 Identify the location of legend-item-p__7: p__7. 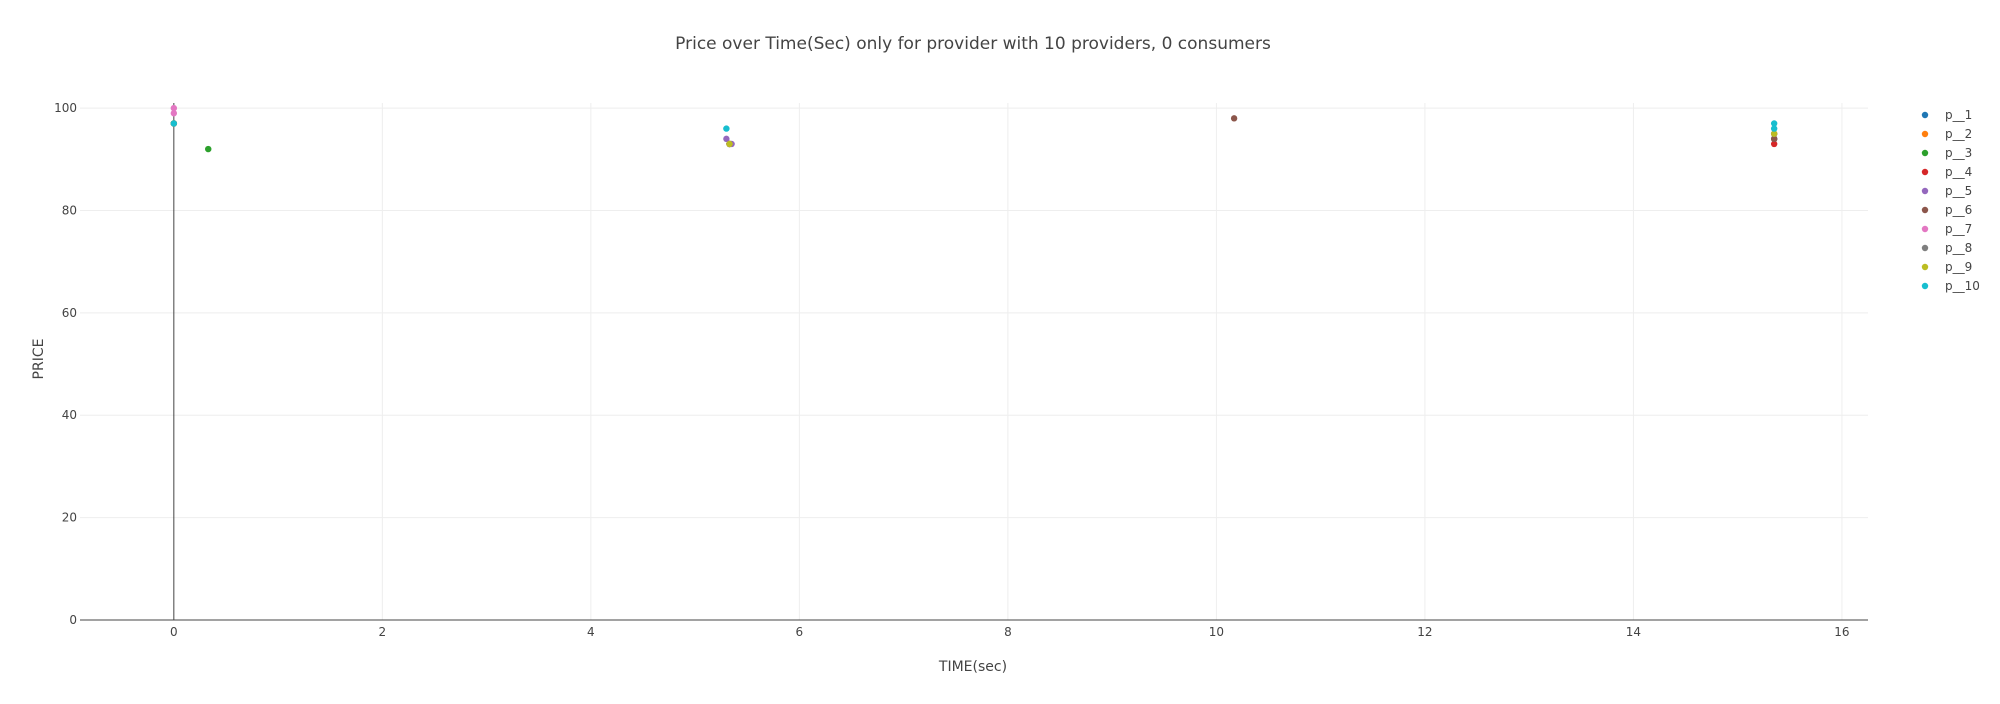
(1946, 229).